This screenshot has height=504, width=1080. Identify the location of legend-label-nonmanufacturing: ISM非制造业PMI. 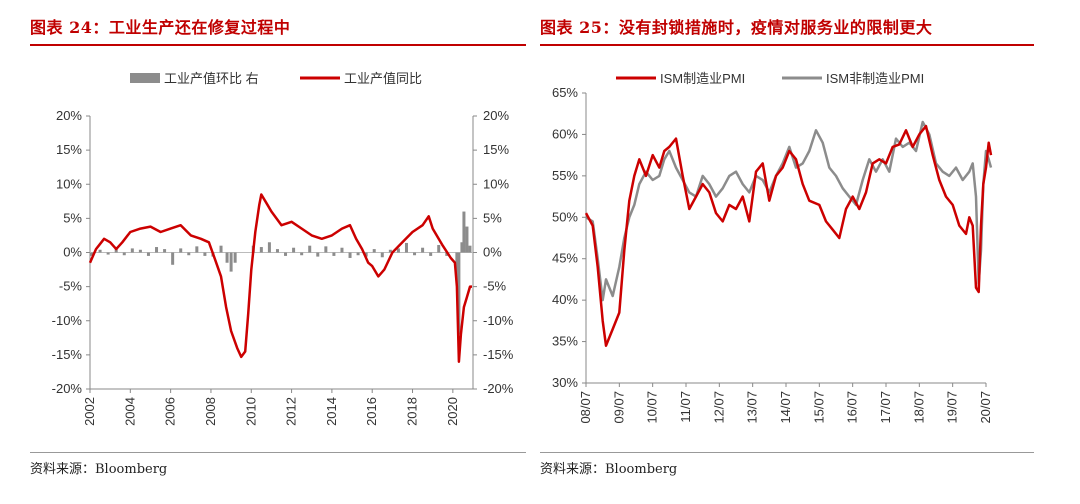
(875, 78).